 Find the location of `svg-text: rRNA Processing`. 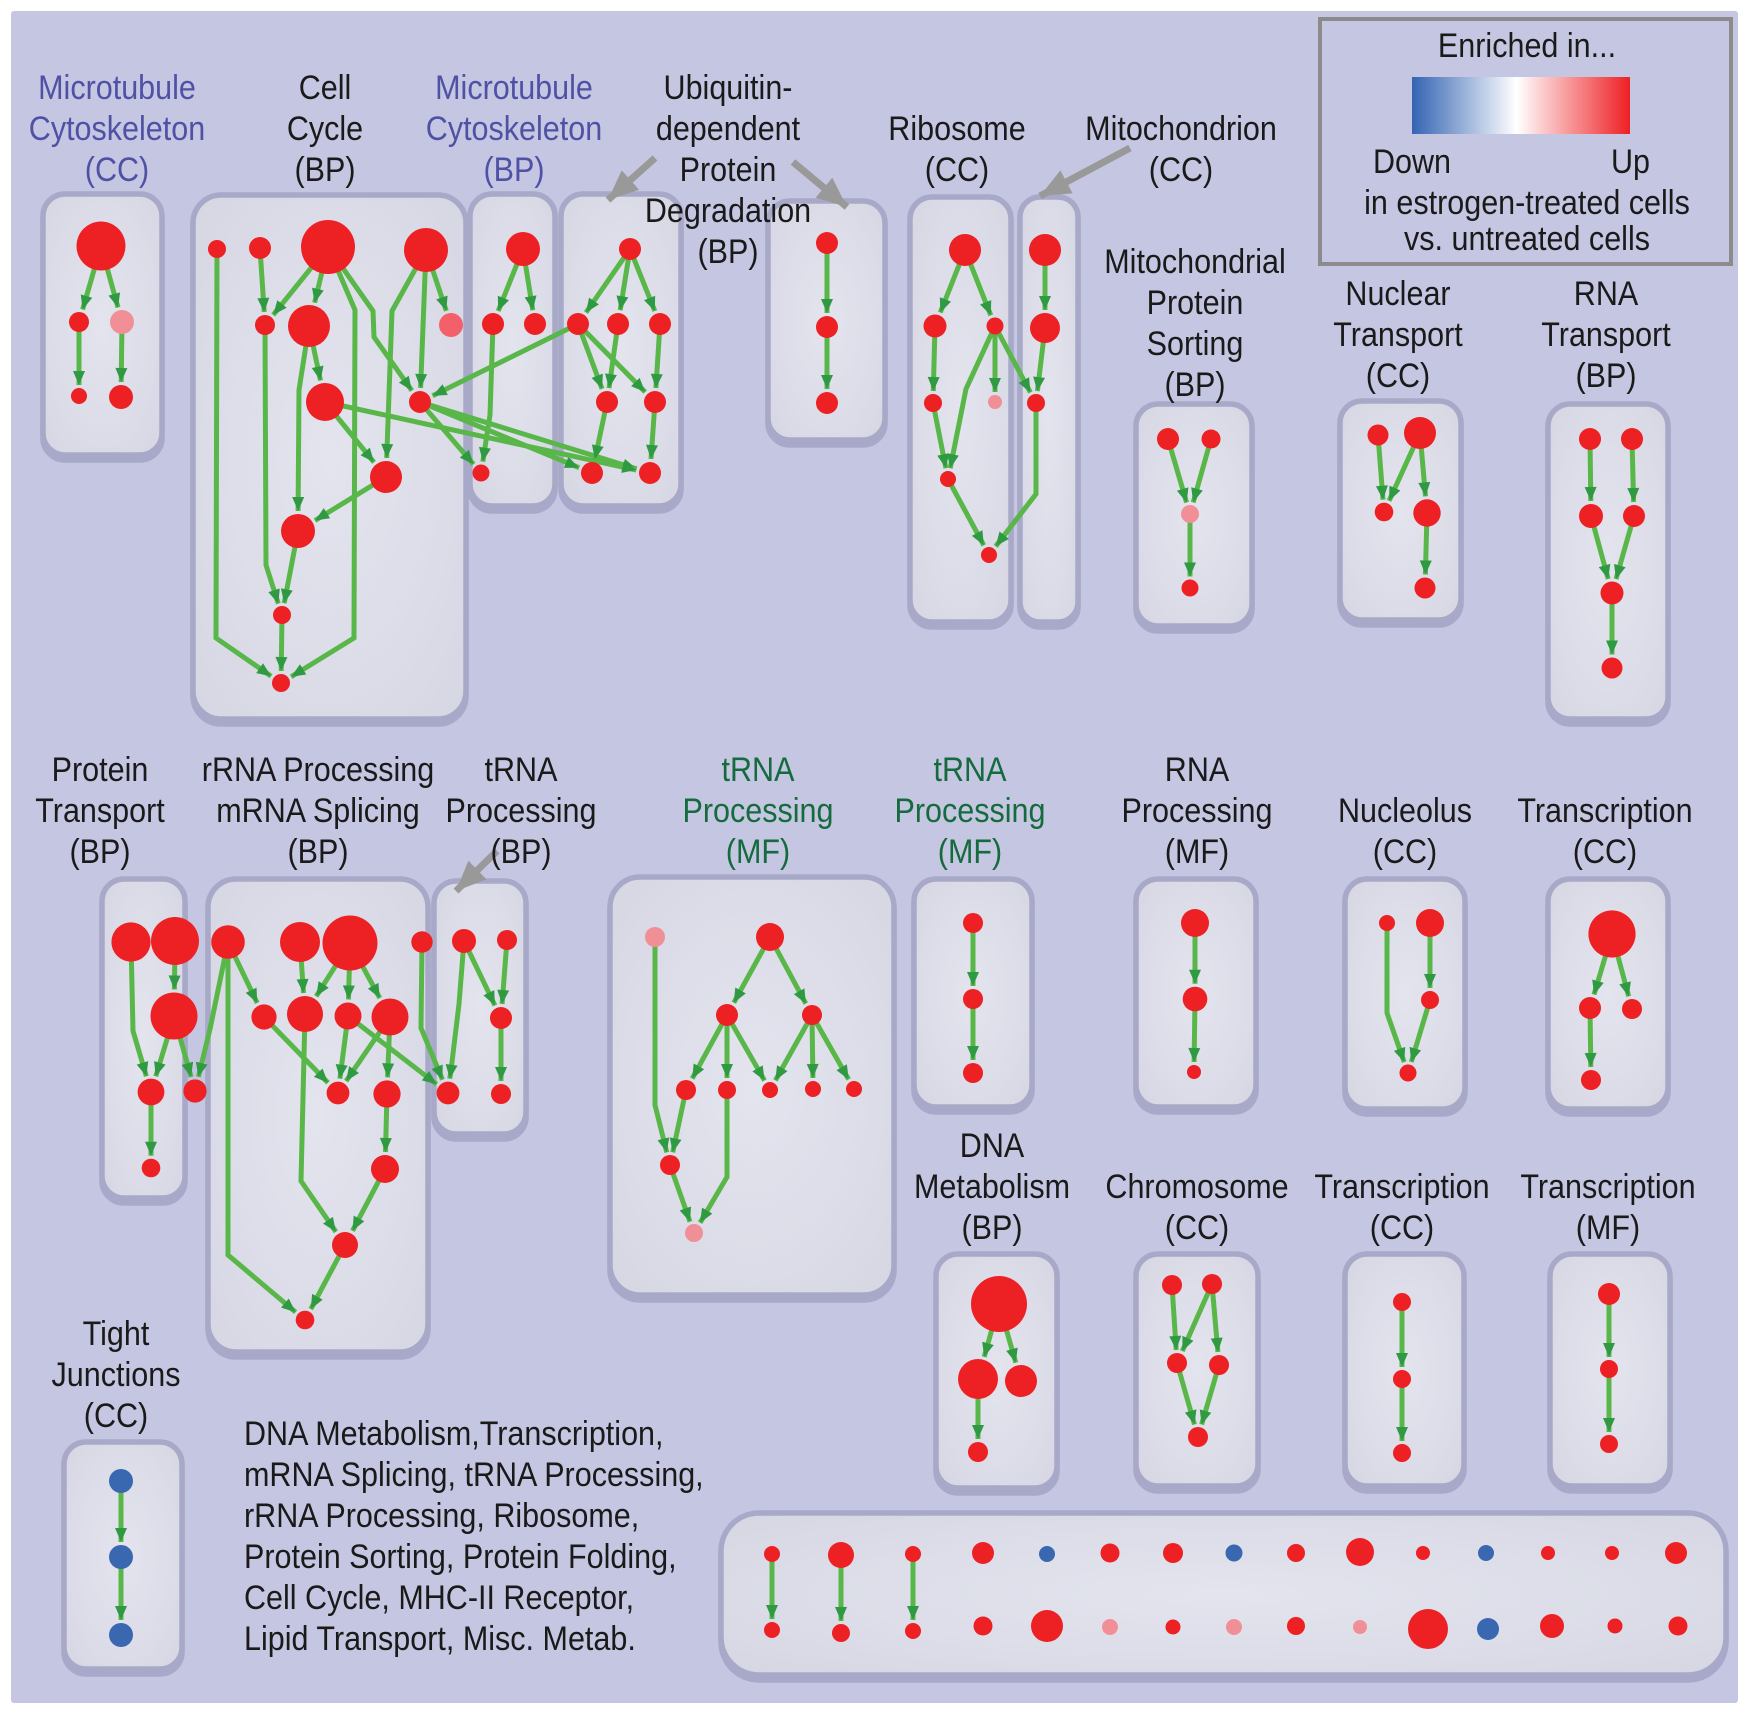

svg-text: rRNA Processing is located at coordinates (318, 769).